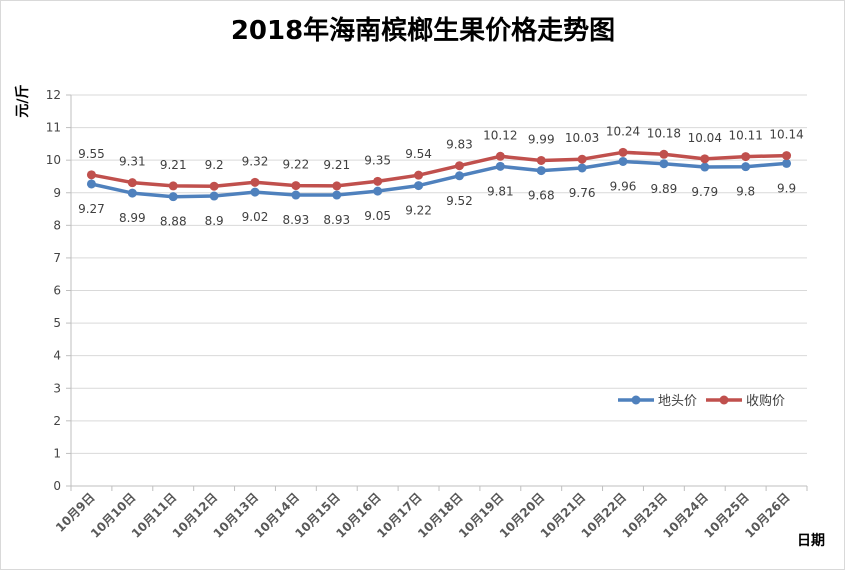 This screenshot has width=845, height=571. I want to click on legend-label: 收购价, so click(765, 401).